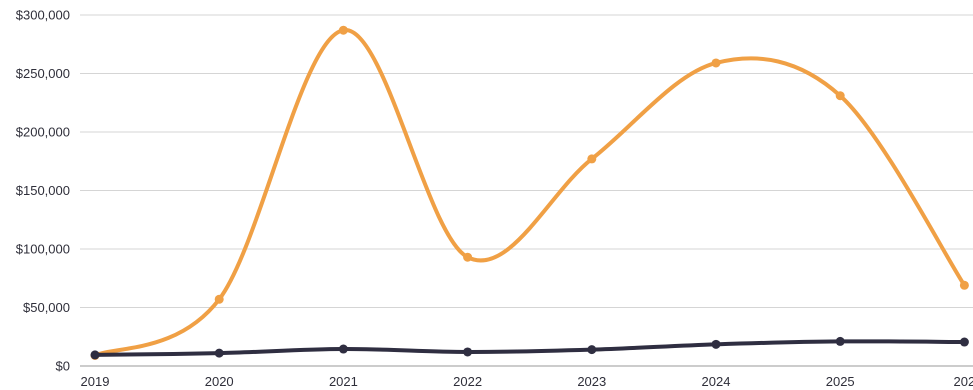  Describe the element at coordinates (467, 381) in the screenshot. I see `x-tick-label: 2022` at that location.